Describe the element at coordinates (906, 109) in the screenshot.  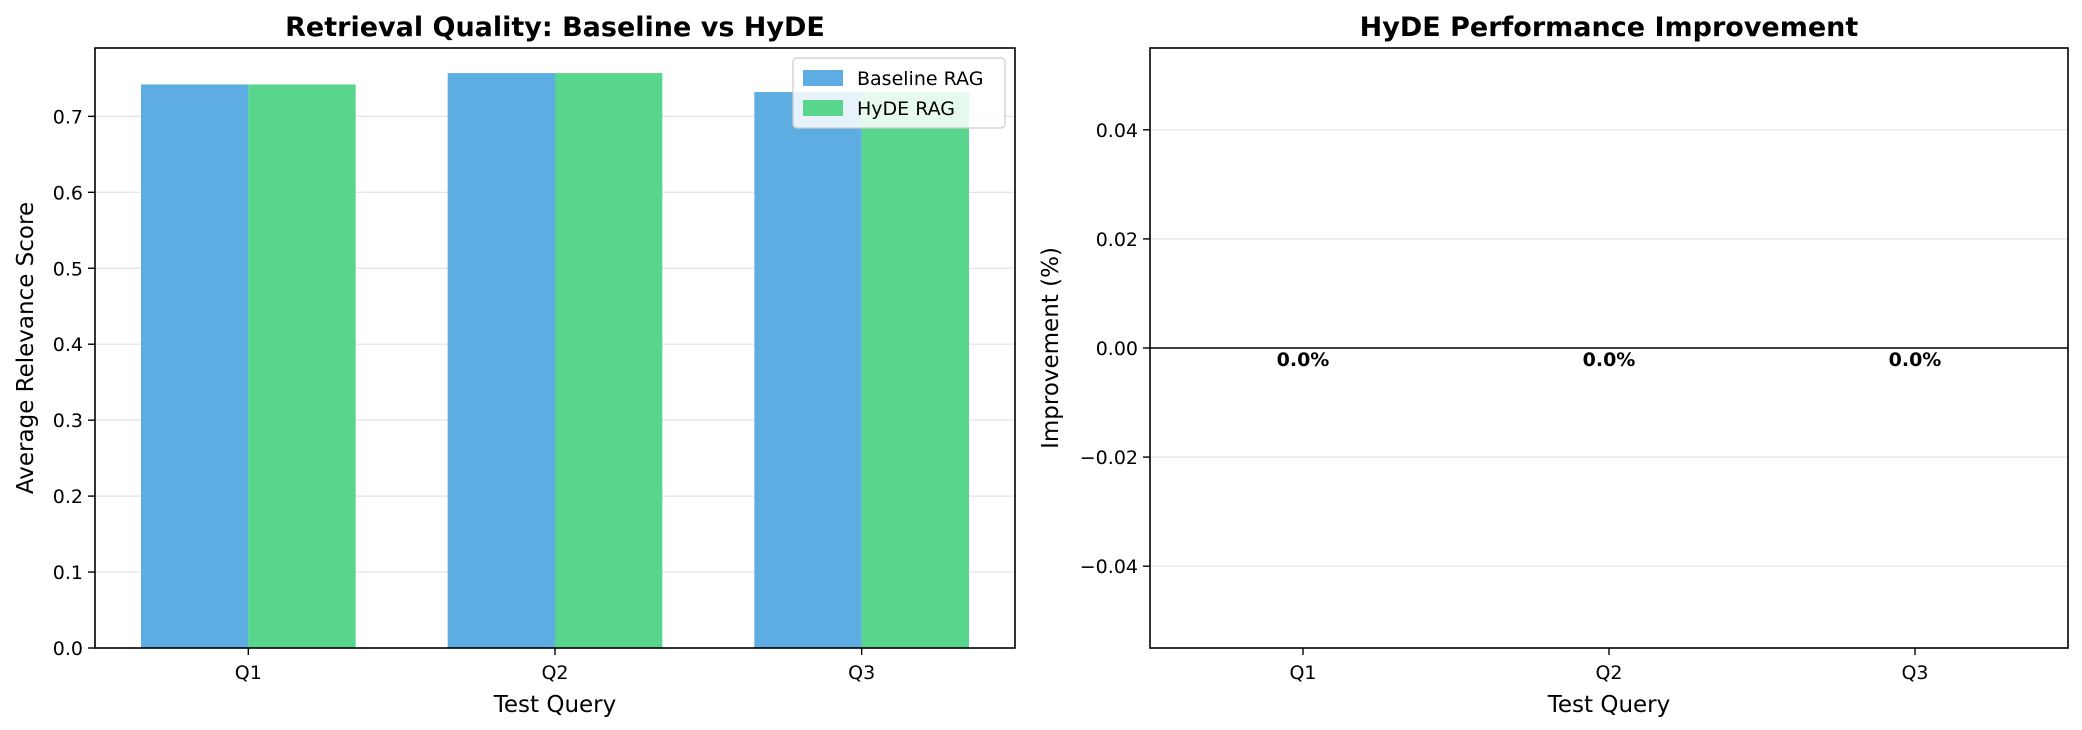
I see `chart-left-legend-label: HyDE RAG` at that location.